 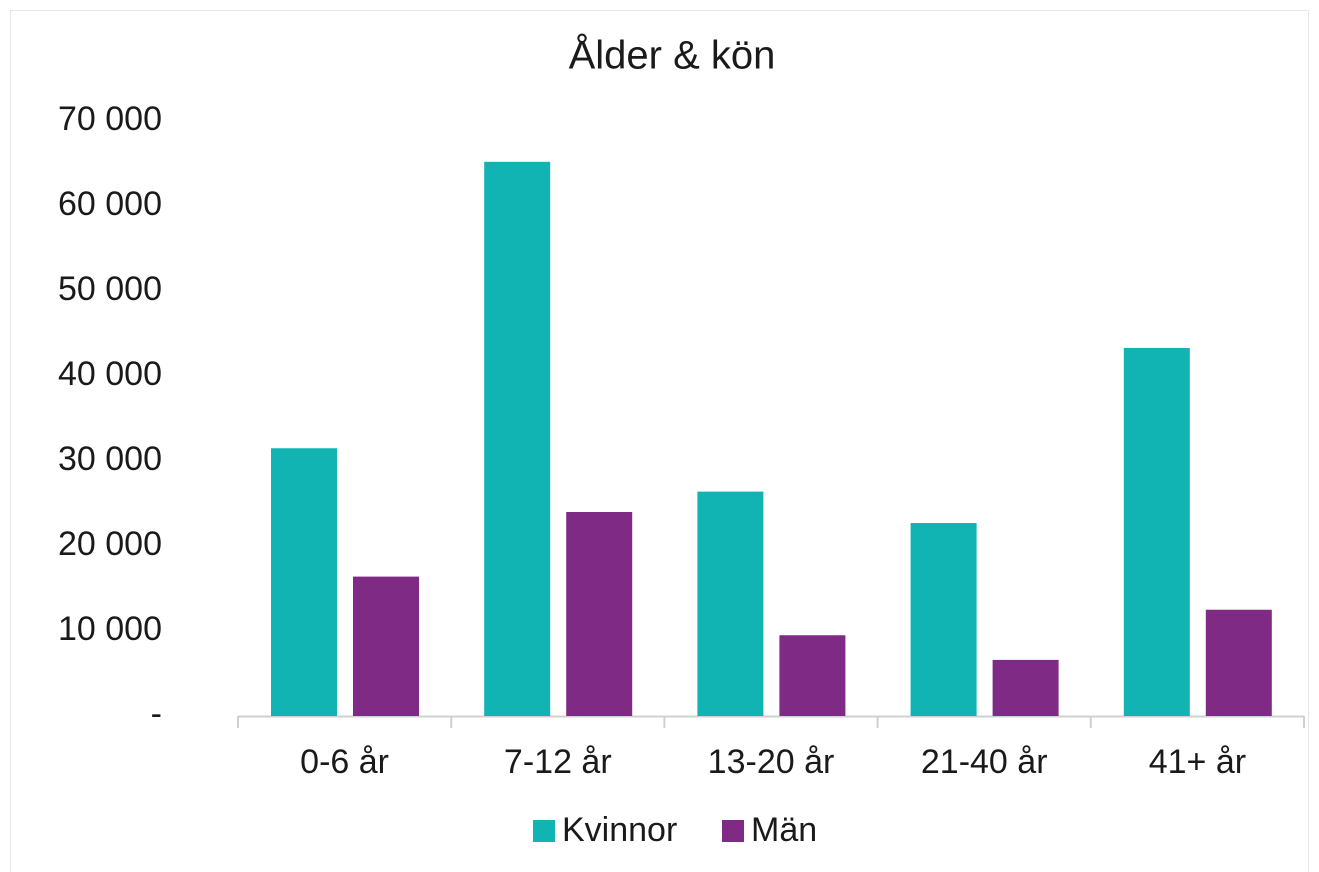 I want to click on x-tick-label: 7-12 år, so click(x=558, y=762).